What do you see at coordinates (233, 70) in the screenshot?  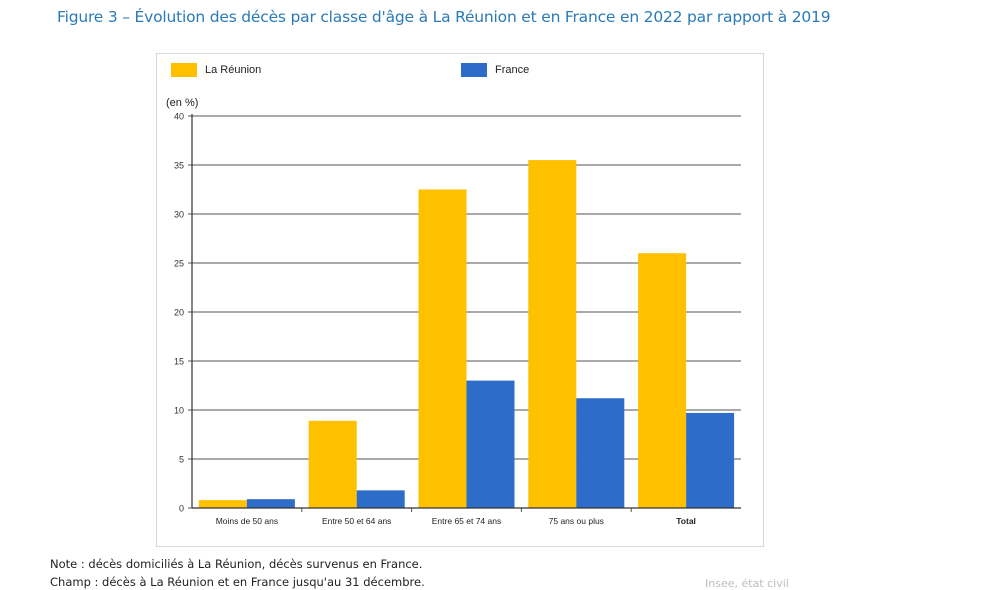 I see `legend-label-la-reunion: La Réunion` at bounding box center [233, 70].